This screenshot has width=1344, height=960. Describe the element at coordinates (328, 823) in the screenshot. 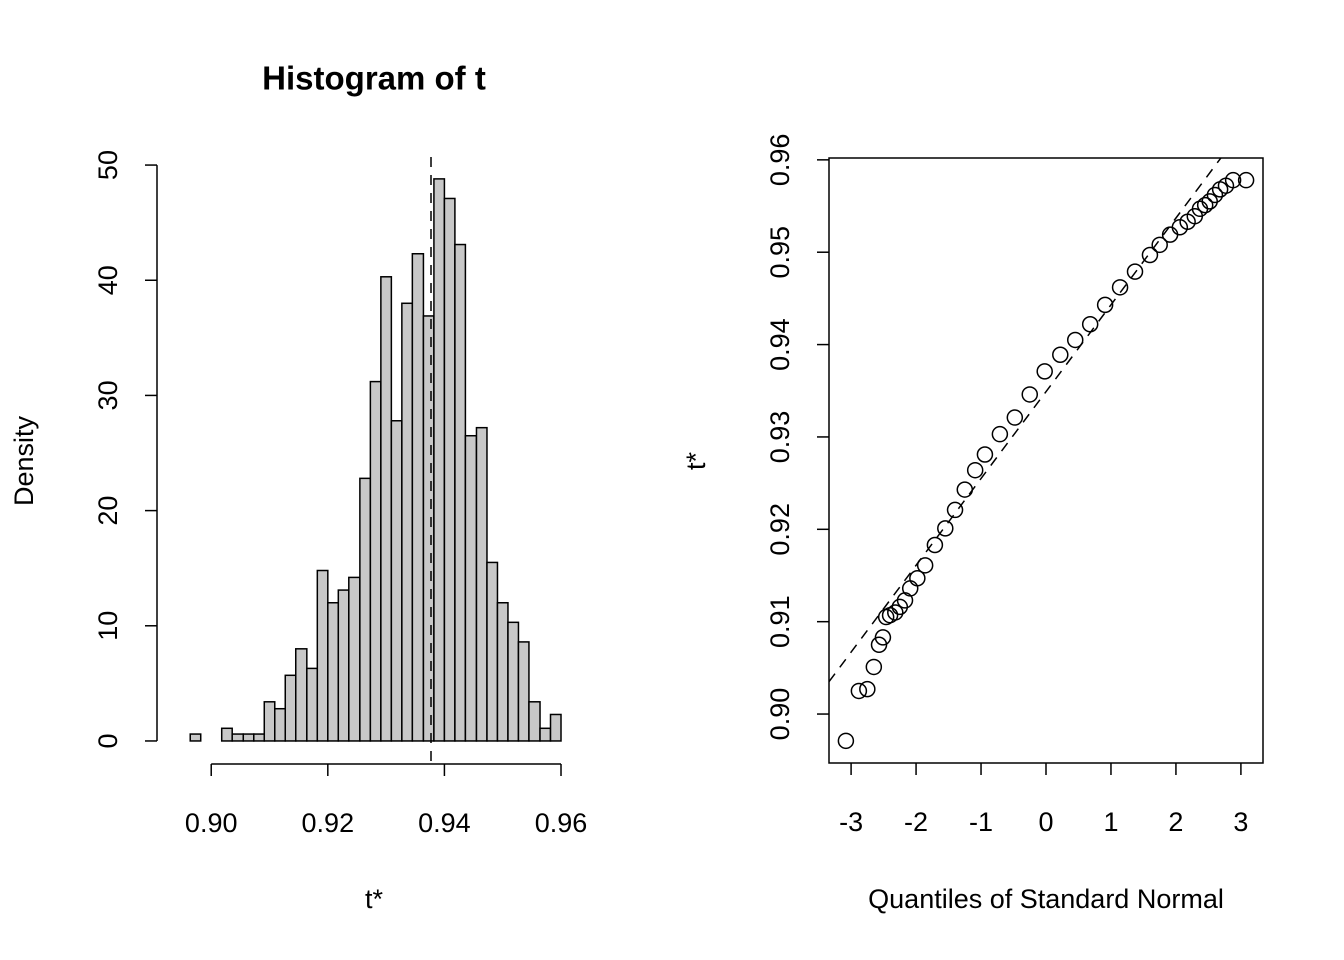

I see `x-tick-label: 0.92` at that location.